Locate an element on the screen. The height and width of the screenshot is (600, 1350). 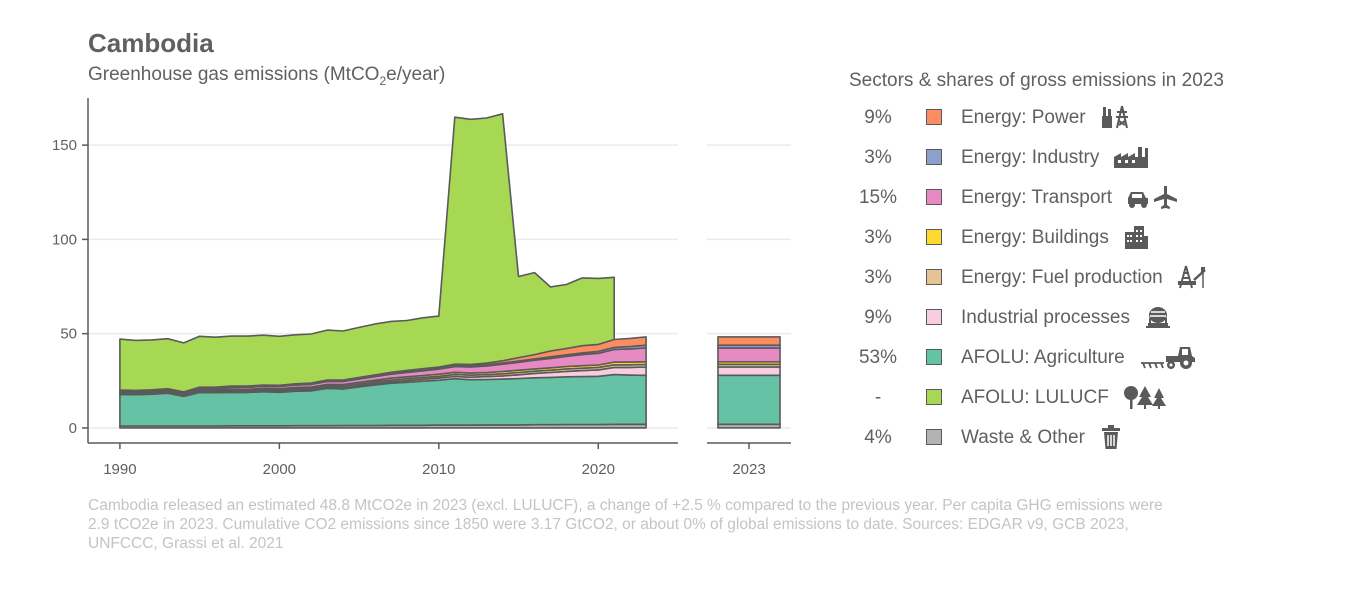
legend-label: Energy: Fuel production is located at coordinates (1062, 277).